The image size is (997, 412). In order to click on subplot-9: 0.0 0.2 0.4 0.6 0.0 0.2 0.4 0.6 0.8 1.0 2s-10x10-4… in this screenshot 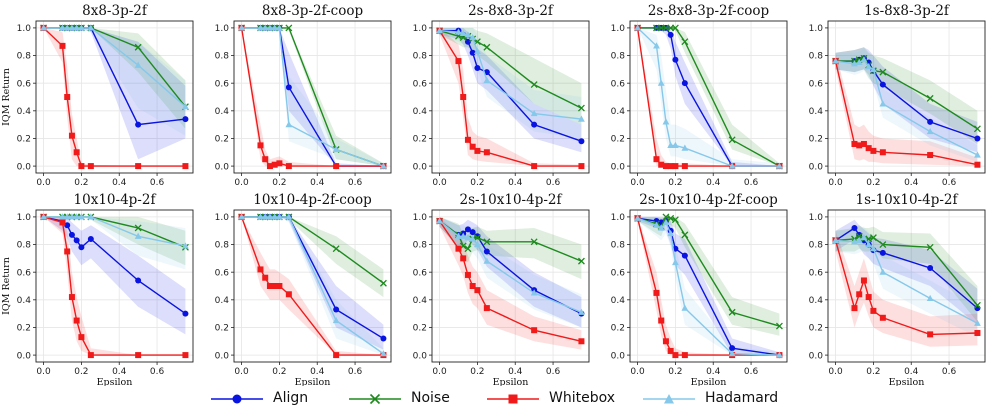, I will do `click(699, 289)`.